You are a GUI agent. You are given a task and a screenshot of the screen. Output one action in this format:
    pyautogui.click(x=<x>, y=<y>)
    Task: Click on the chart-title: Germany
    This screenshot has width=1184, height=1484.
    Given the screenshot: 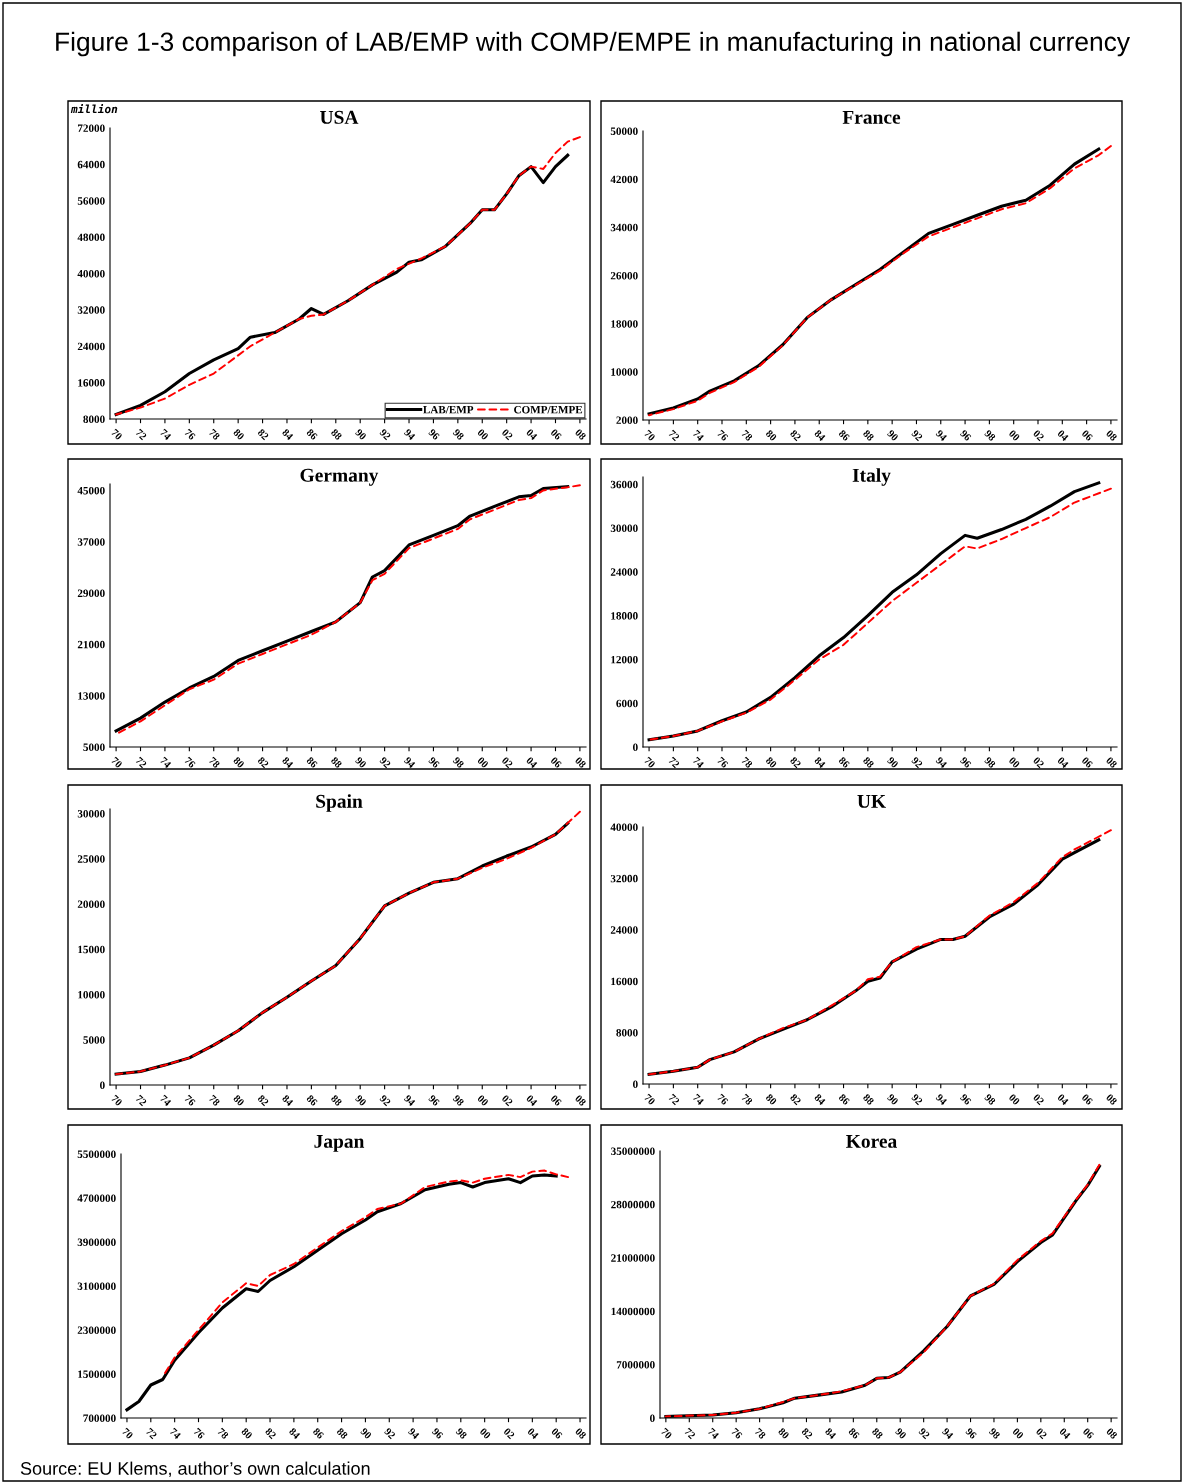 What is the action you would take?
    pyautogui.click(x=339, y=477)
    